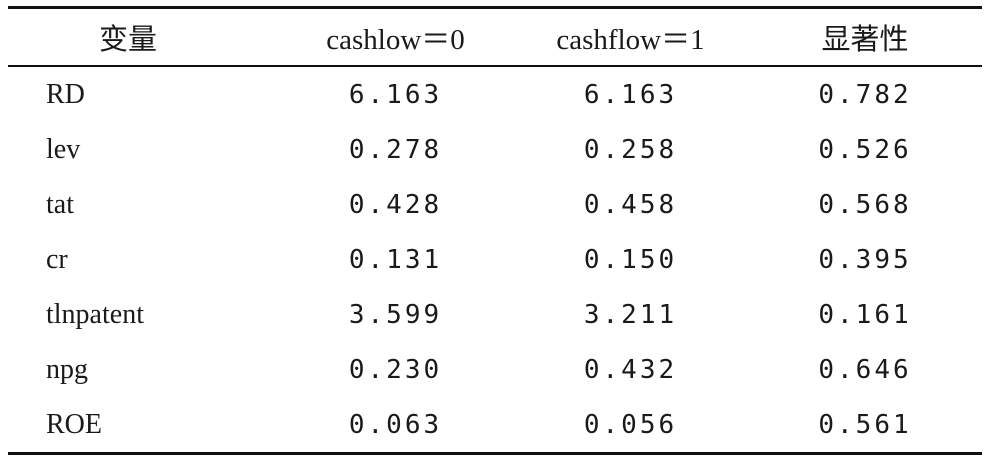  Describe the element at coordinates (630, 94) in the screenshot. I see `cell-cashflow-1: 6.163` at that location.